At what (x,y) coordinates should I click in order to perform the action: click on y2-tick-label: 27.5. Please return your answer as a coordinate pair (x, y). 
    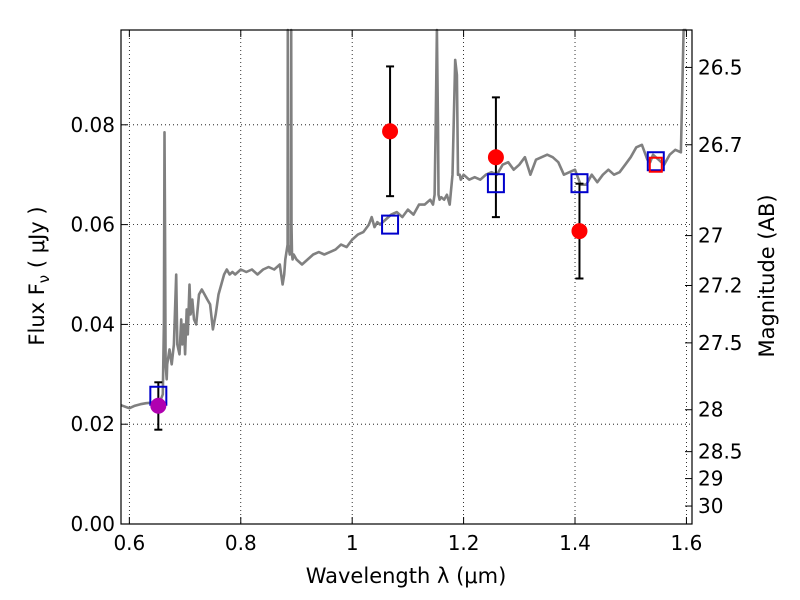
    Looking at the image, I should click on (720, 343).